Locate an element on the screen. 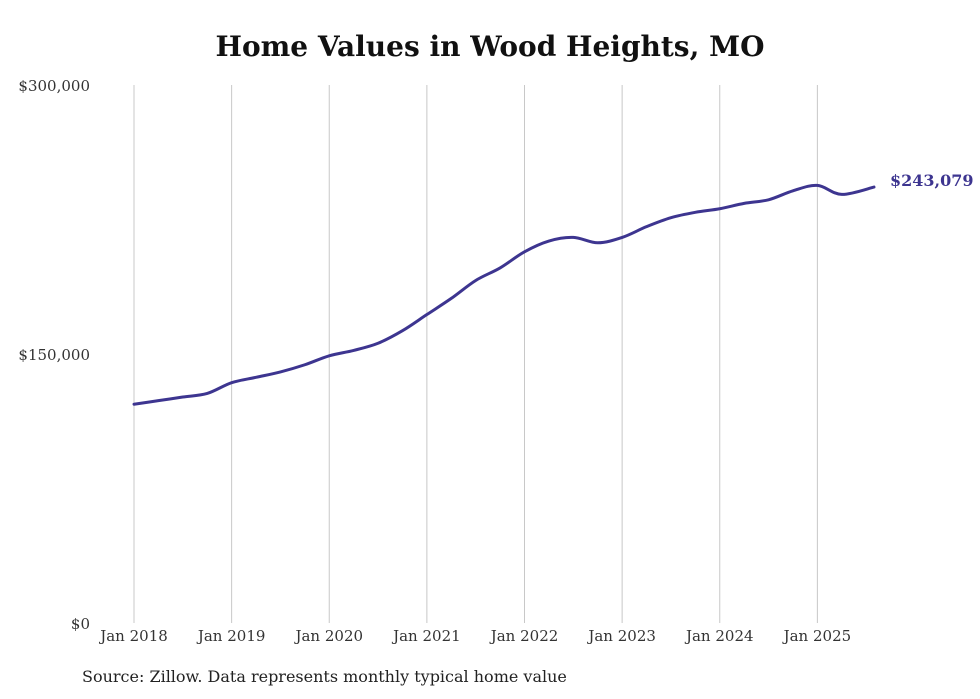 This screenshot has height=699, width=980. x-tick-label: Jan 2024 is located at coordinates (719, 636).